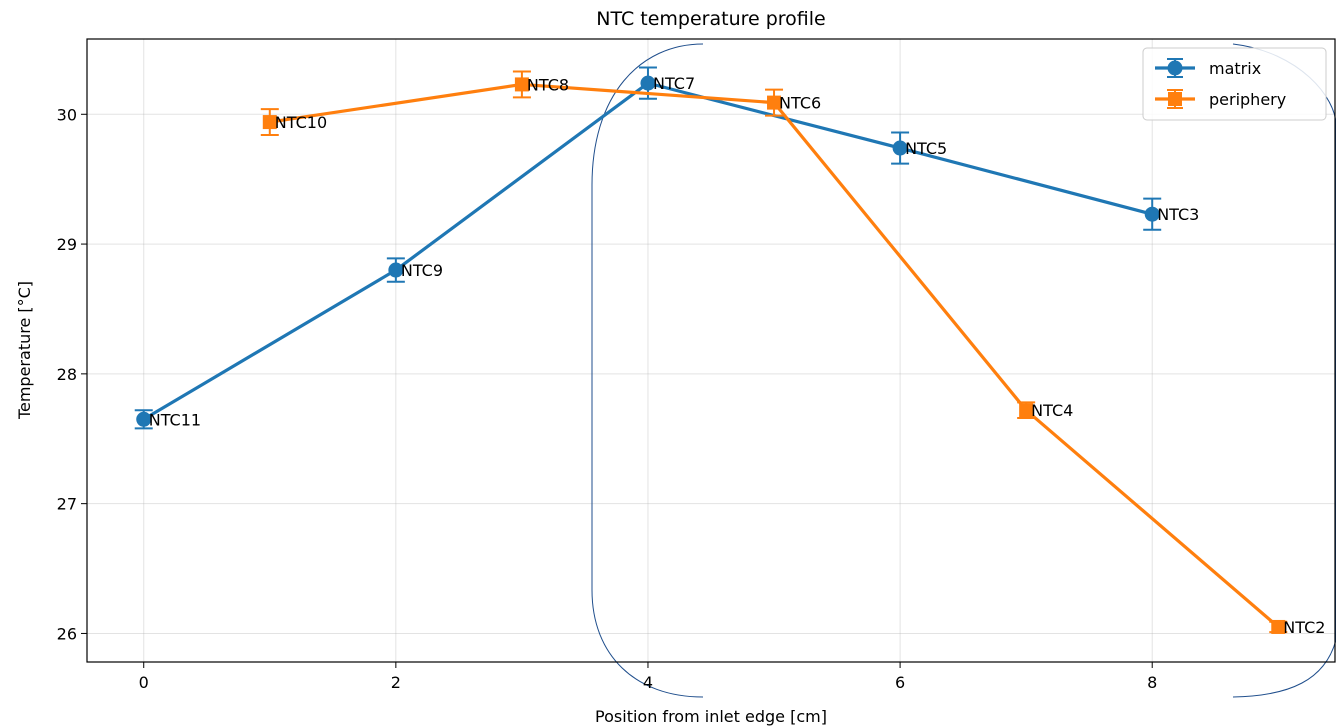 The height and width of the screenshot is (728, 1336). Describe the element at coordinates (711, 716) in the screenshot. I see `x-axis-label: Position from inlet edge [cm]` at that location.